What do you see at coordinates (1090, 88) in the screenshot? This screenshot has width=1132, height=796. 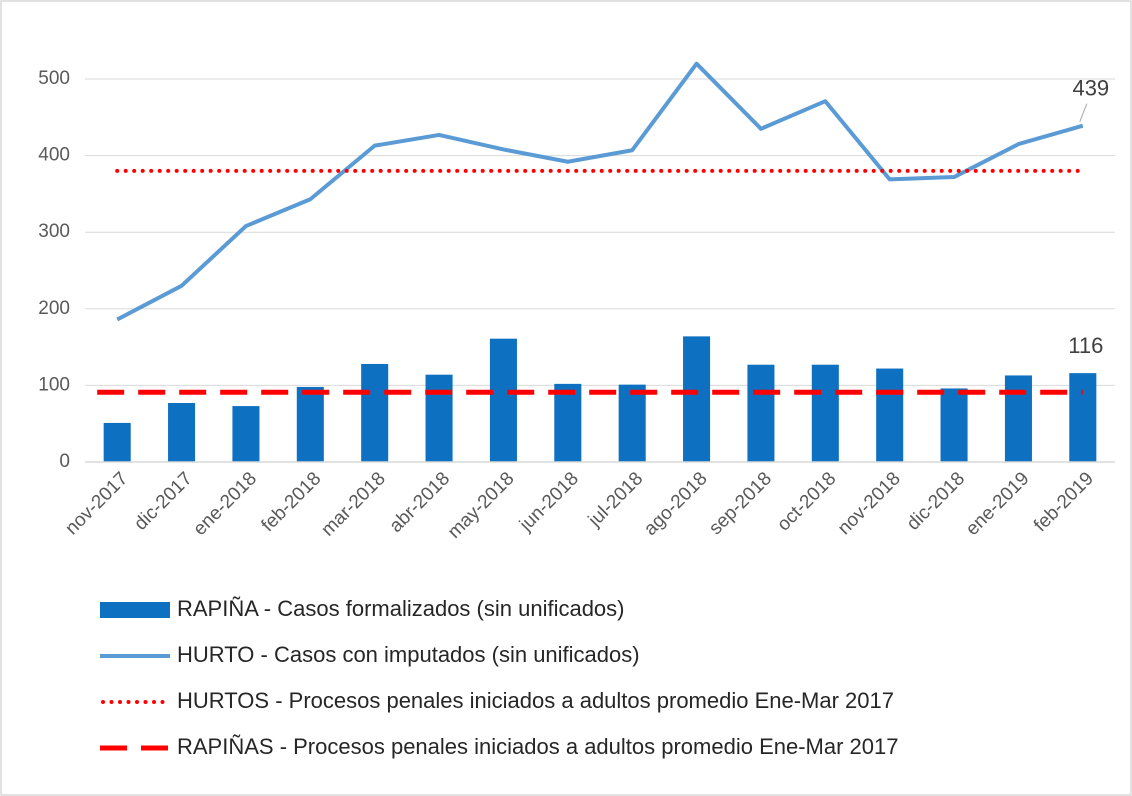 I see `data-label: 439` at bounding box center [1090, 88].